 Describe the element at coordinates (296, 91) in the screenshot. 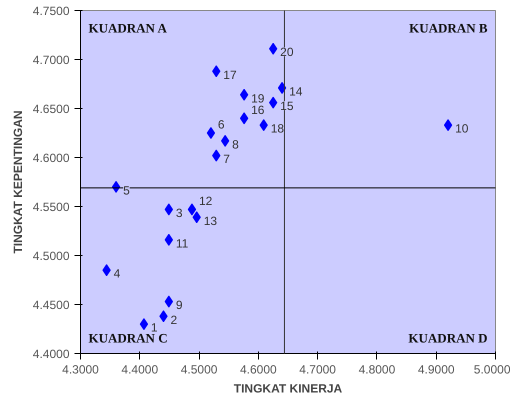

I see `annotation: 14` at that location.